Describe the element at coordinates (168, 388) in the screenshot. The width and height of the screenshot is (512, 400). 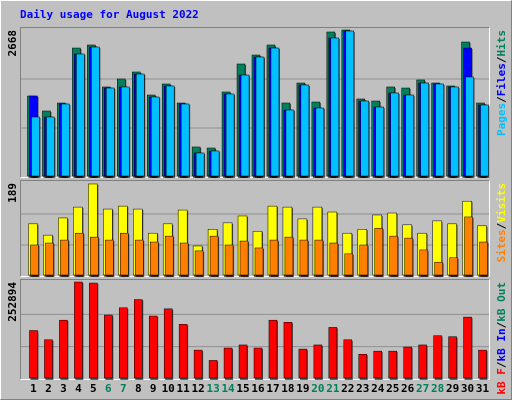
I see `x-tick-label: 10` at that location.